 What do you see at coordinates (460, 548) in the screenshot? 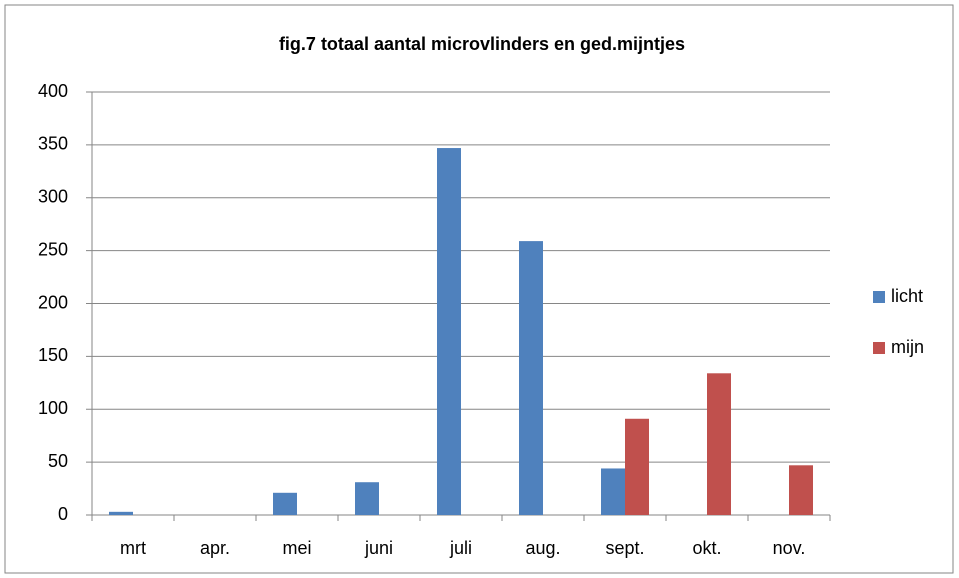
I see `x-tick-label: juli` at bounding box center [460, 548].